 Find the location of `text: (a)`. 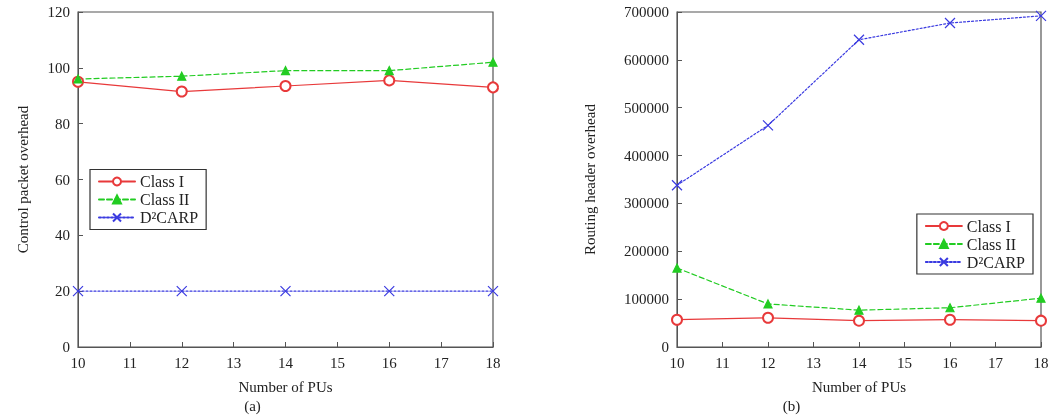

text: (a) is located at coordinates (252, 406).